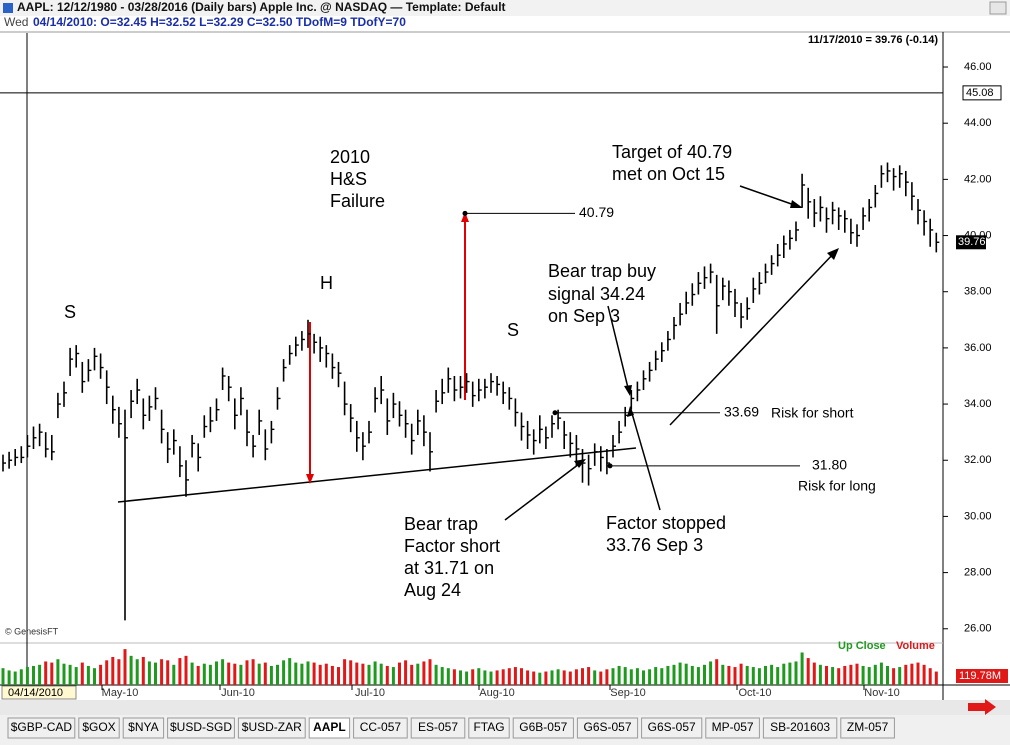 The image size is (1010, 745). Describe the element at coordinates (978, 516) in the screenshot. I see `y-tick-label: 30.00` at that location.